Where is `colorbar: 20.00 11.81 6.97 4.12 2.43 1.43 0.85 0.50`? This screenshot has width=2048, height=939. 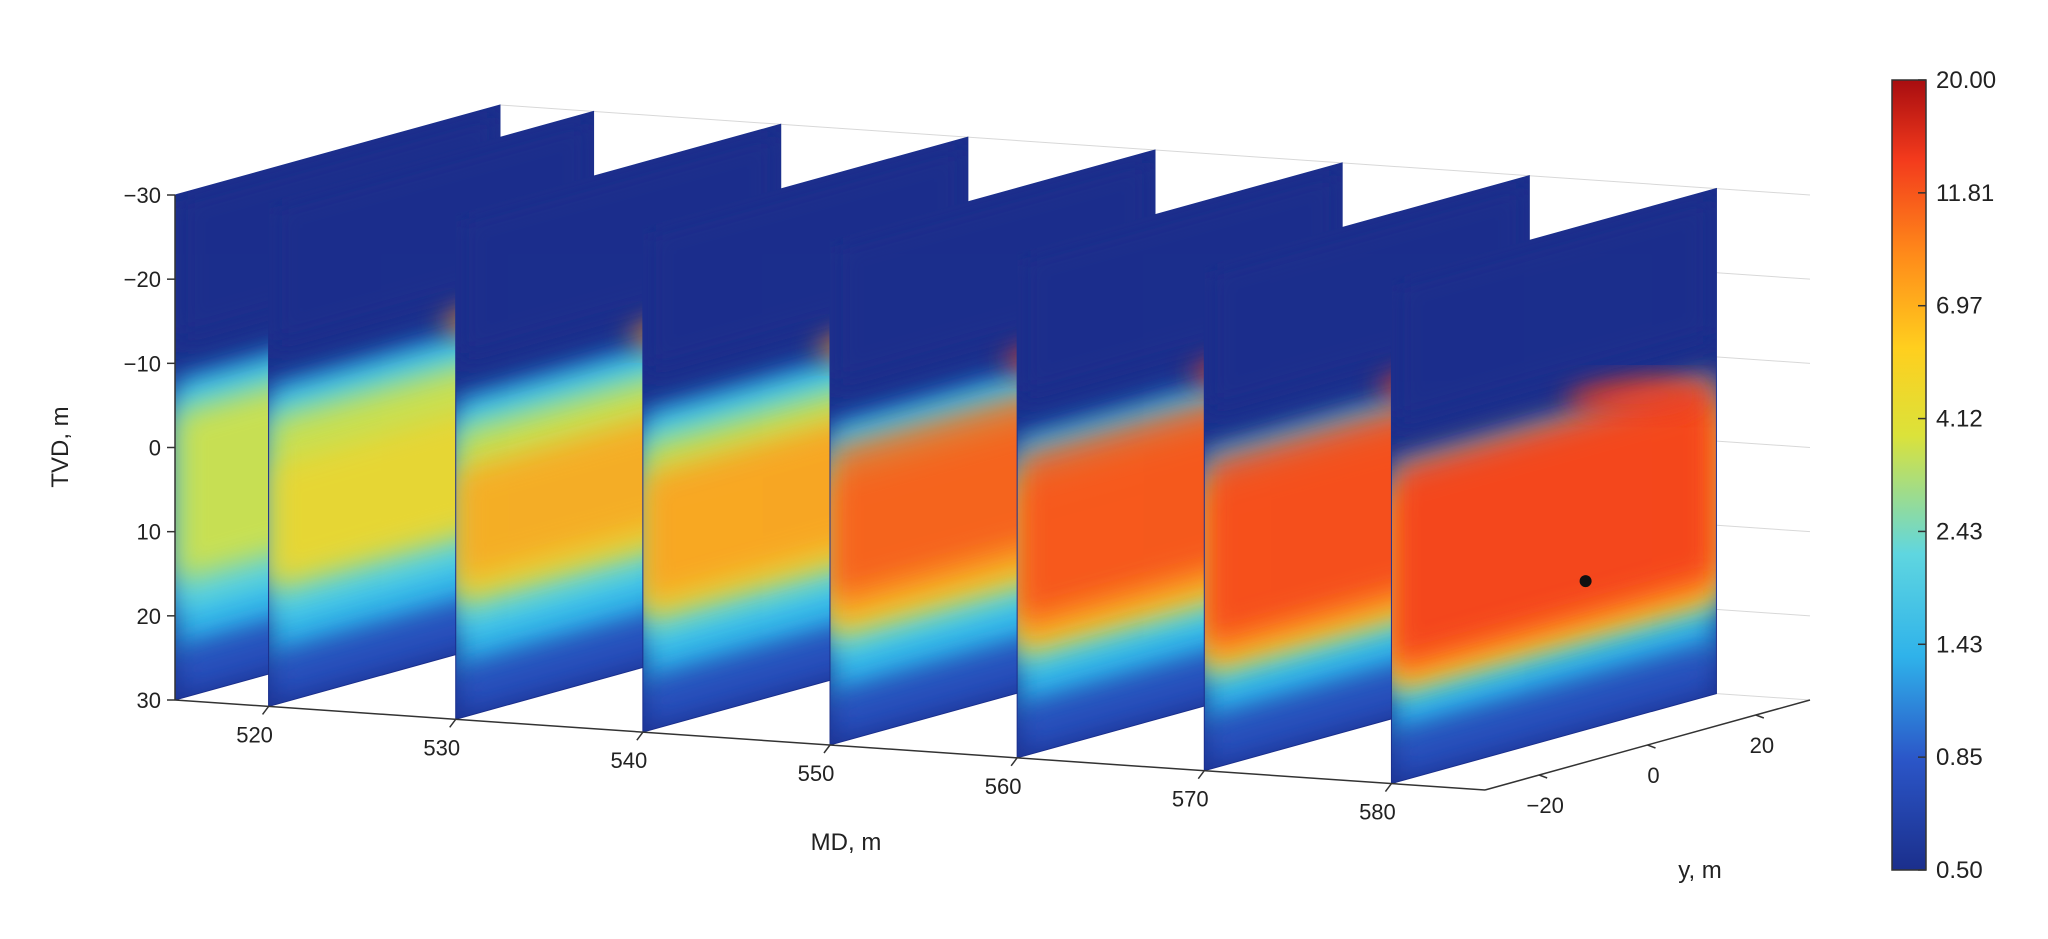 colorbar: 20.00 11.81 6.97 4.12 2.43 1.43 0.85 0.50 is located at coordinates (1943, 475).